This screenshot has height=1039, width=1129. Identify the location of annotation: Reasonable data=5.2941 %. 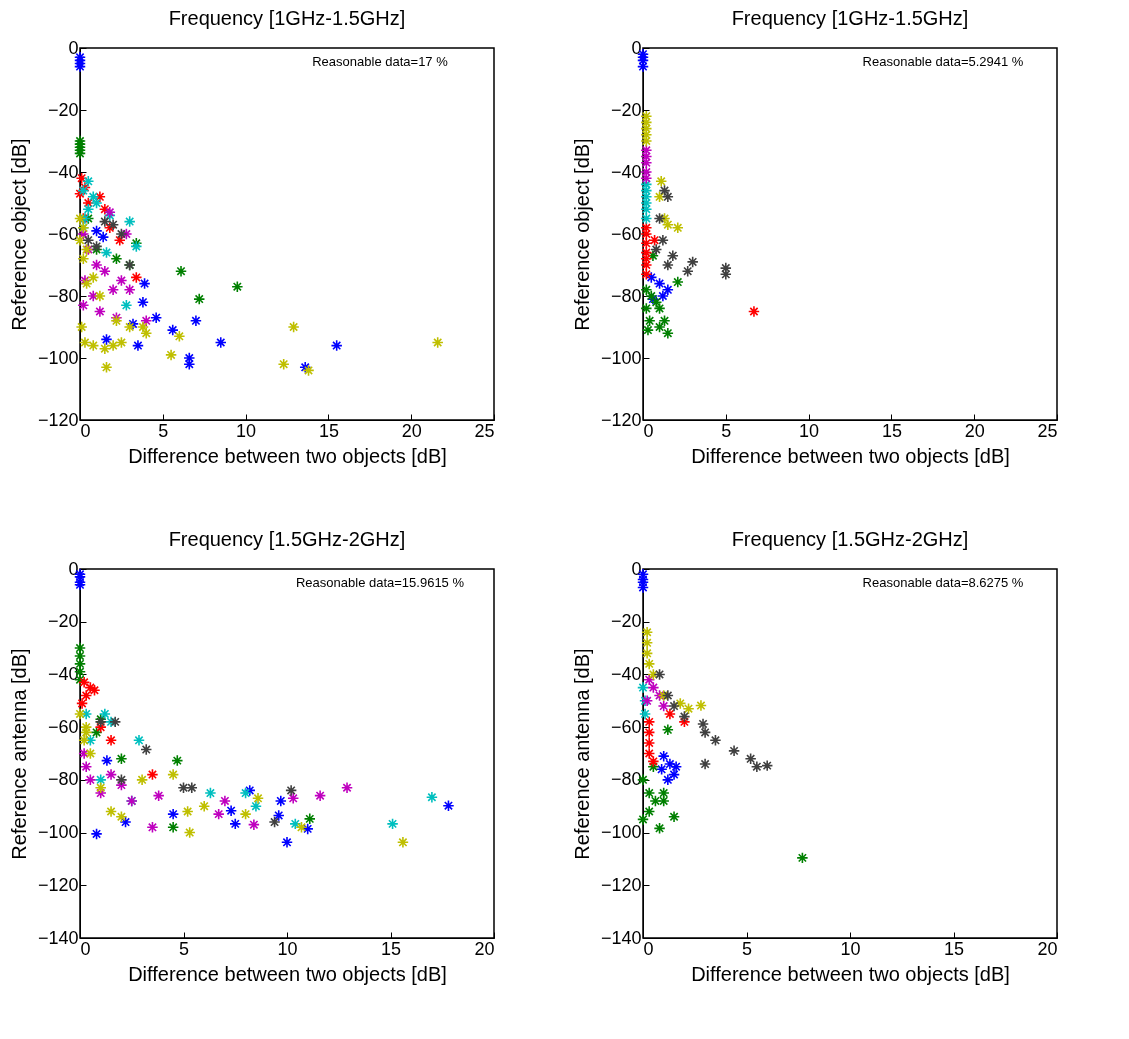
(943, 61).